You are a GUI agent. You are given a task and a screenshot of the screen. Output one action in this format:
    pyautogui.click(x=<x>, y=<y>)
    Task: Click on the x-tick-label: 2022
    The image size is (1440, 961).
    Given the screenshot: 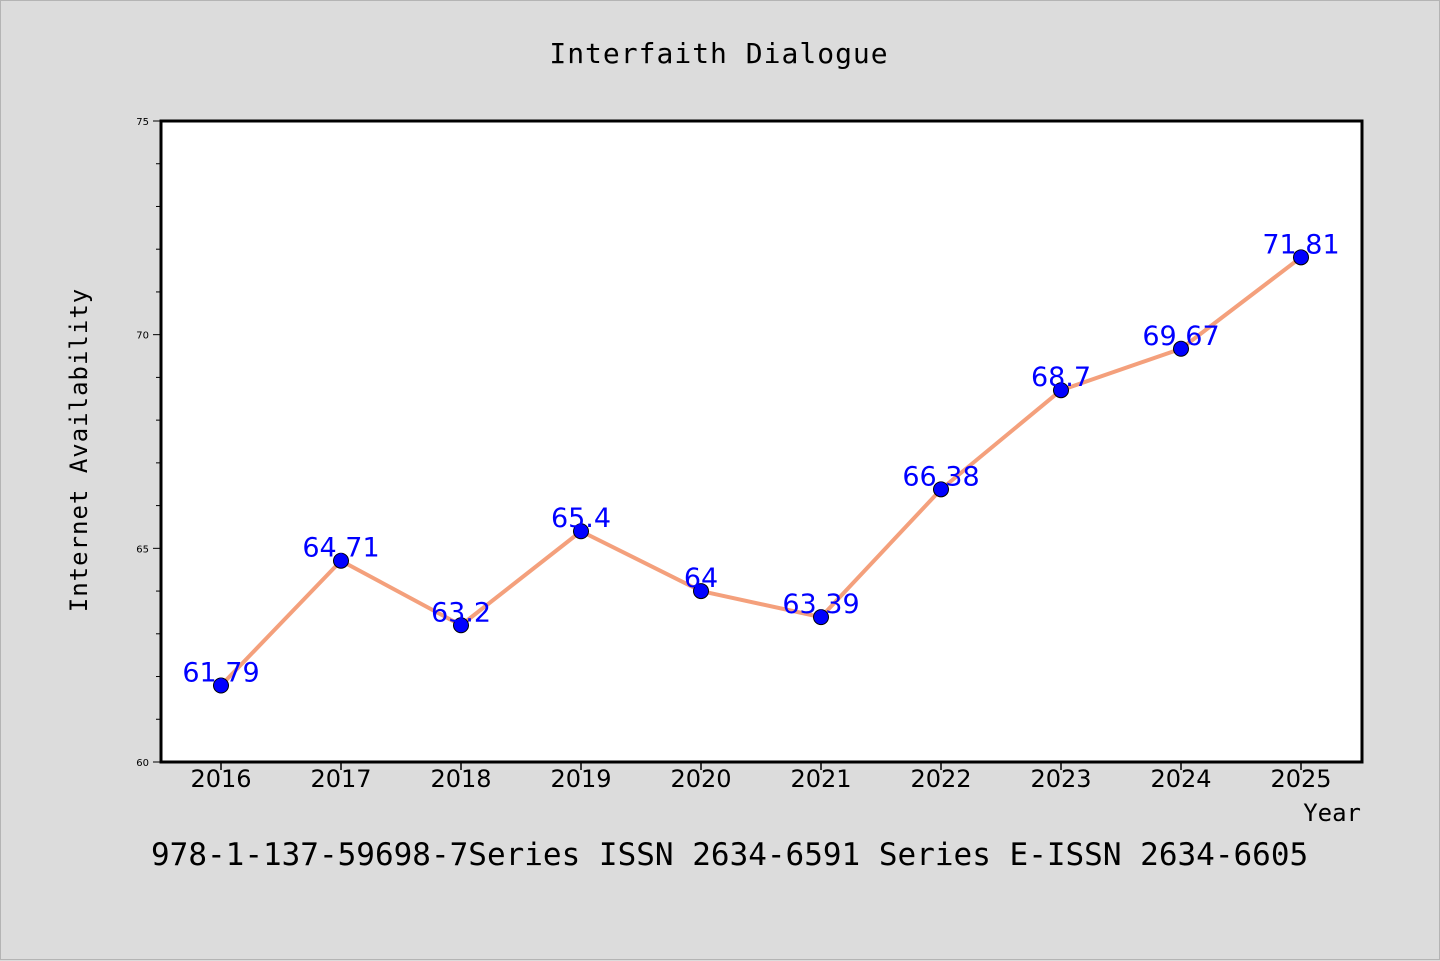 What is the action you would take?
    pyautogui.click(x=940, y=779)
    